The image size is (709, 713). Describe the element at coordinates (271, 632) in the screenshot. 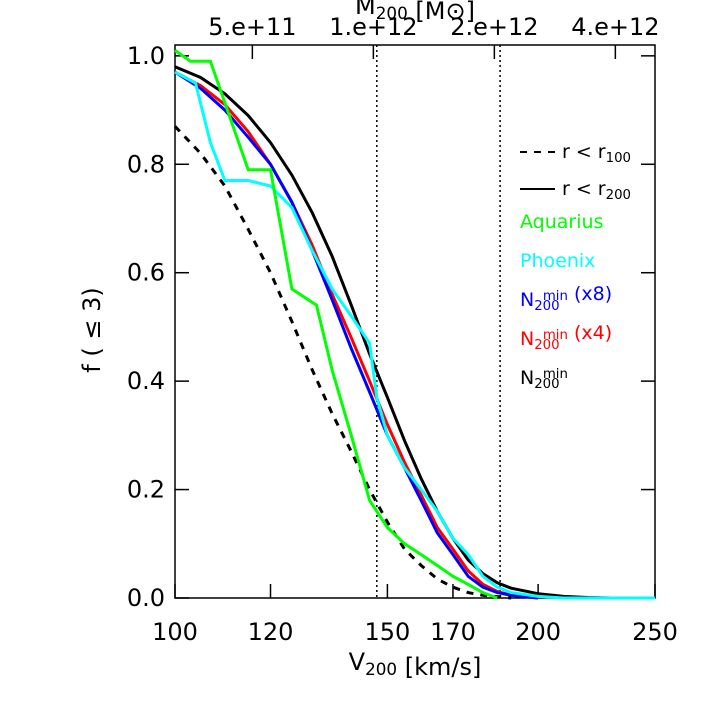

I see `x-tick-label: 120` at that location.